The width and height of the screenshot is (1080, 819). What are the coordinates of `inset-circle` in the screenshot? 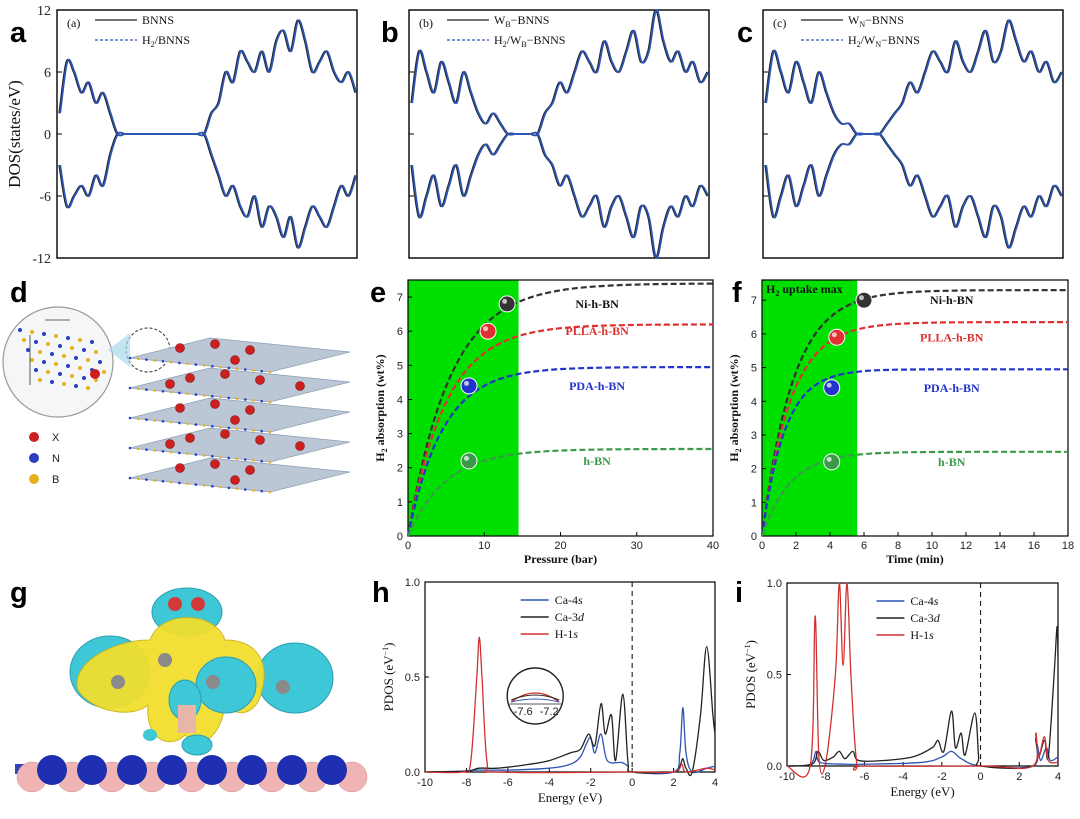 It's located at (535, 696).